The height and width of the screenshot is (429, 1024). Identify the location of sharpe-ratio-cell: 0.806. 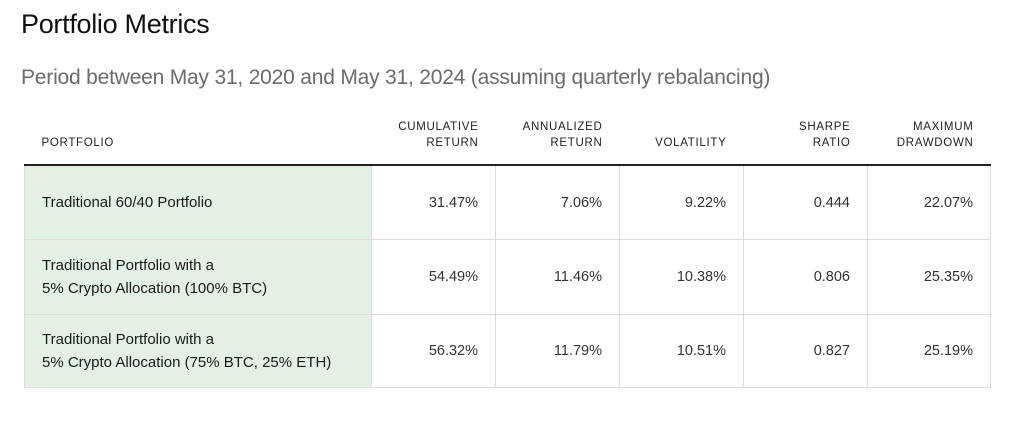
(805, 277).